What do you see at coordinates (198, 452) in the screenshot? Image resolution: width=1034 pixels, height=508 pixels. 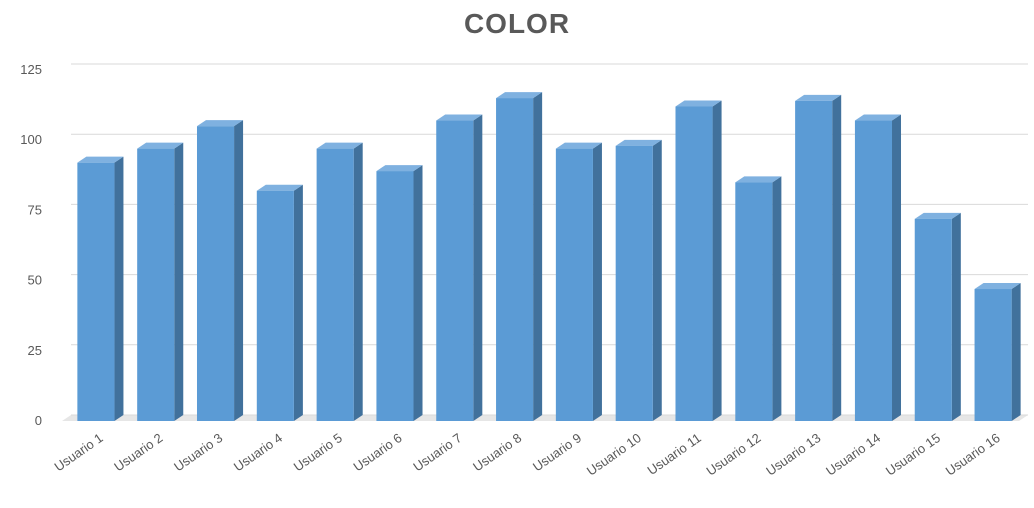 I see `x-tick-label: Usuario 3` at bounding box center [198, 452].